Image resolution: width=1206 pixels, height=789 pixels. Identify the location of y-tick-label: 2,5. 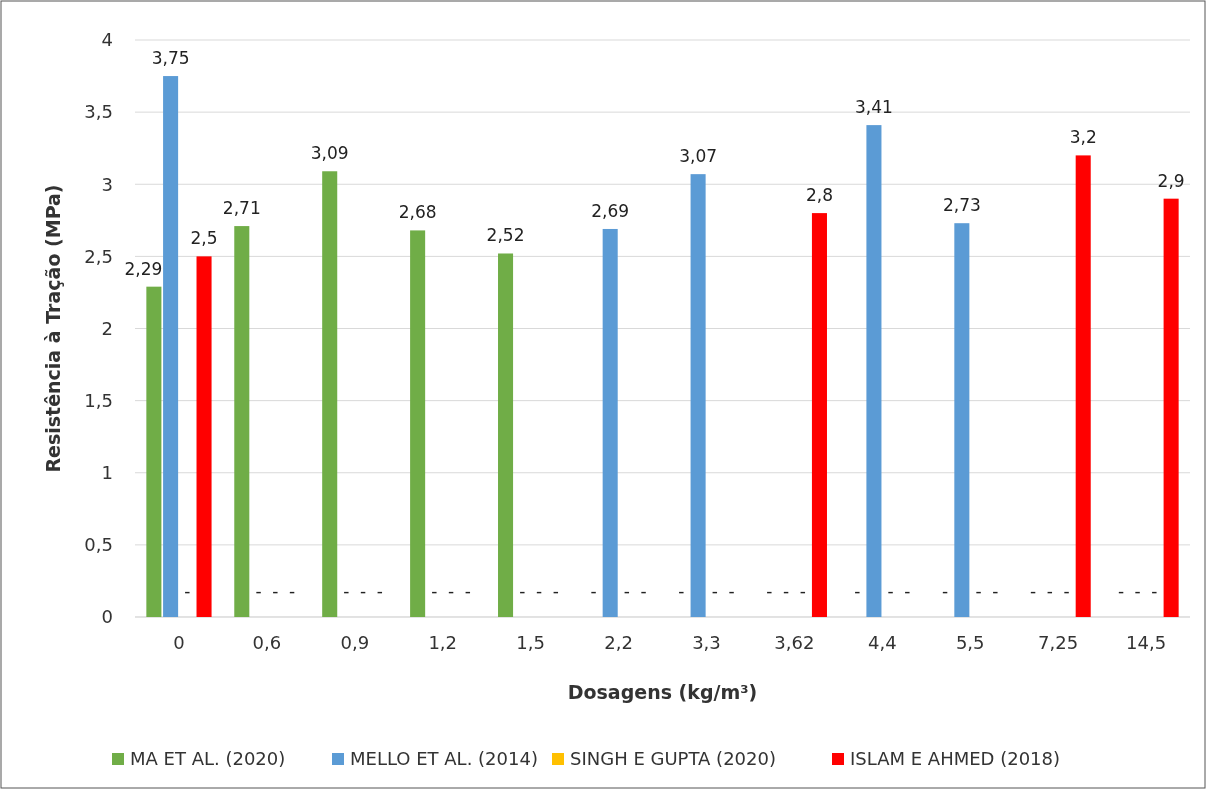
(98, 256).